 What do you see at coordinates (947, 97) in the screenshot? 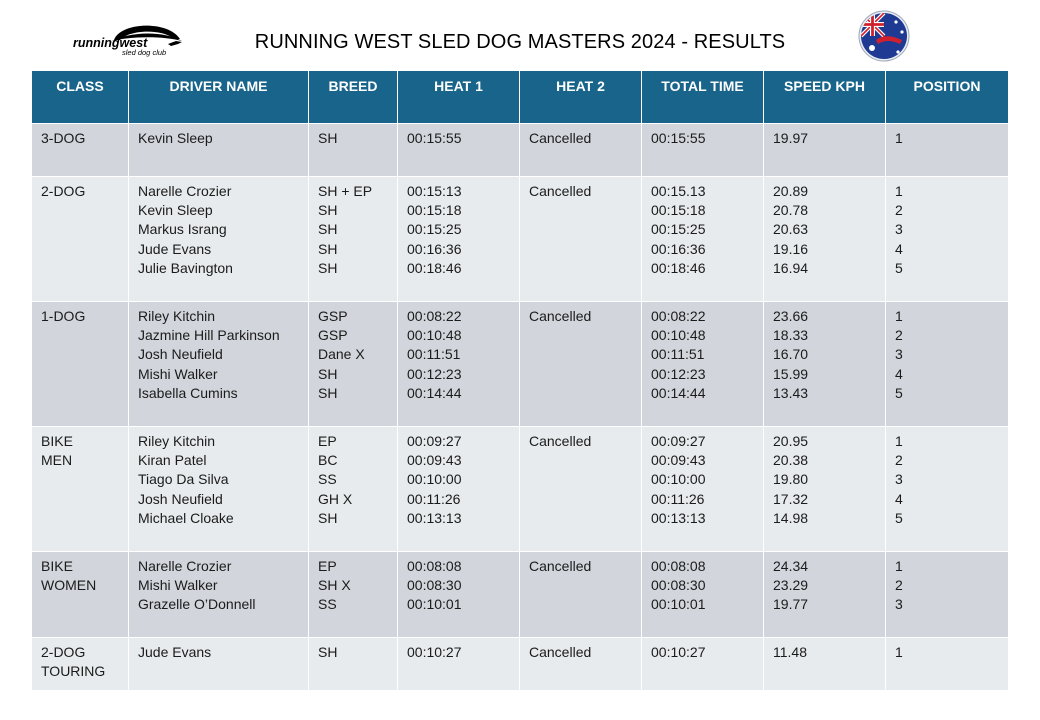
I see `header-position: POSITION` at bounding box center [947, 97].